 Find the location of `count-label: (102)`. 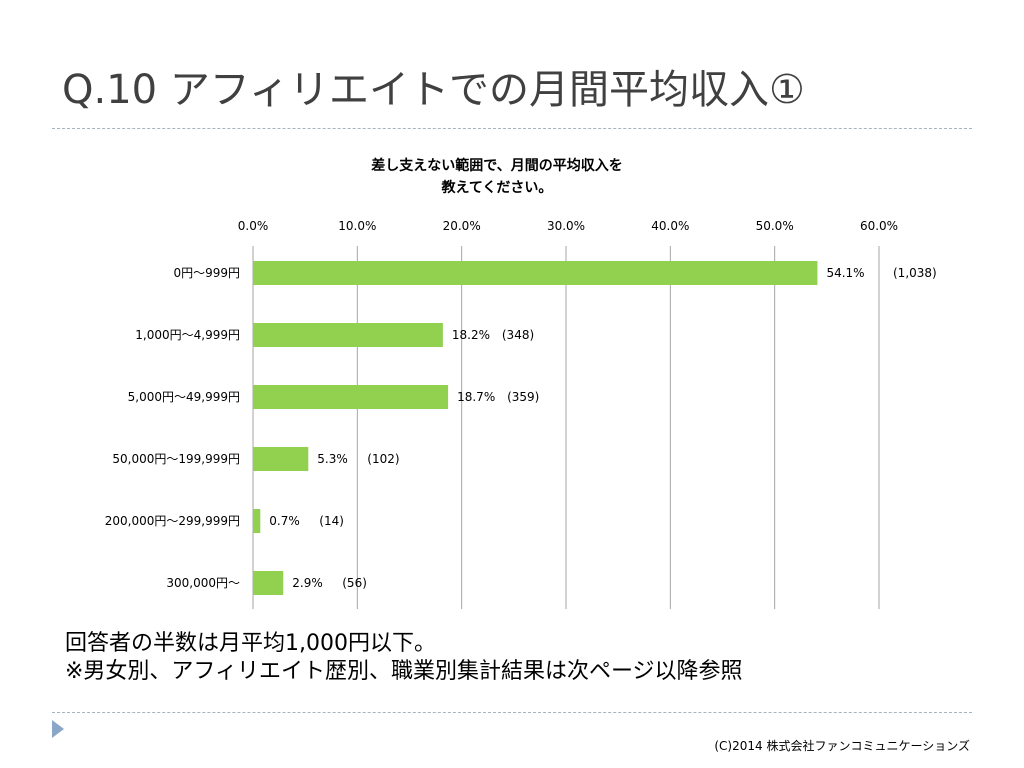

count-label: (102) is located at coordinates (383, 459).